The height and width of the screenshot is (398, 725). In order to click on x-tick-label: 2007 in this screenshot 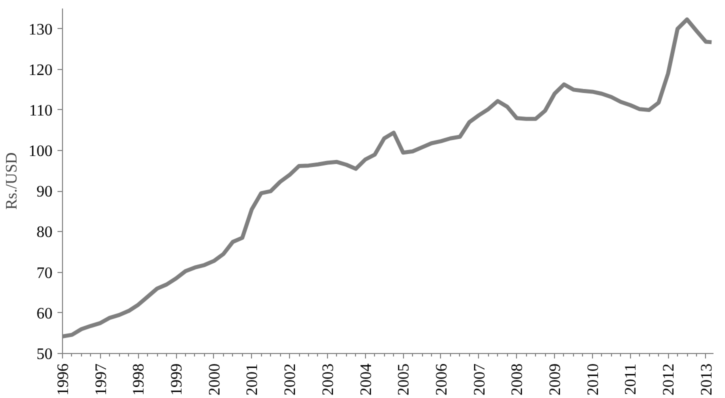, I will do `click(479, 380)`.